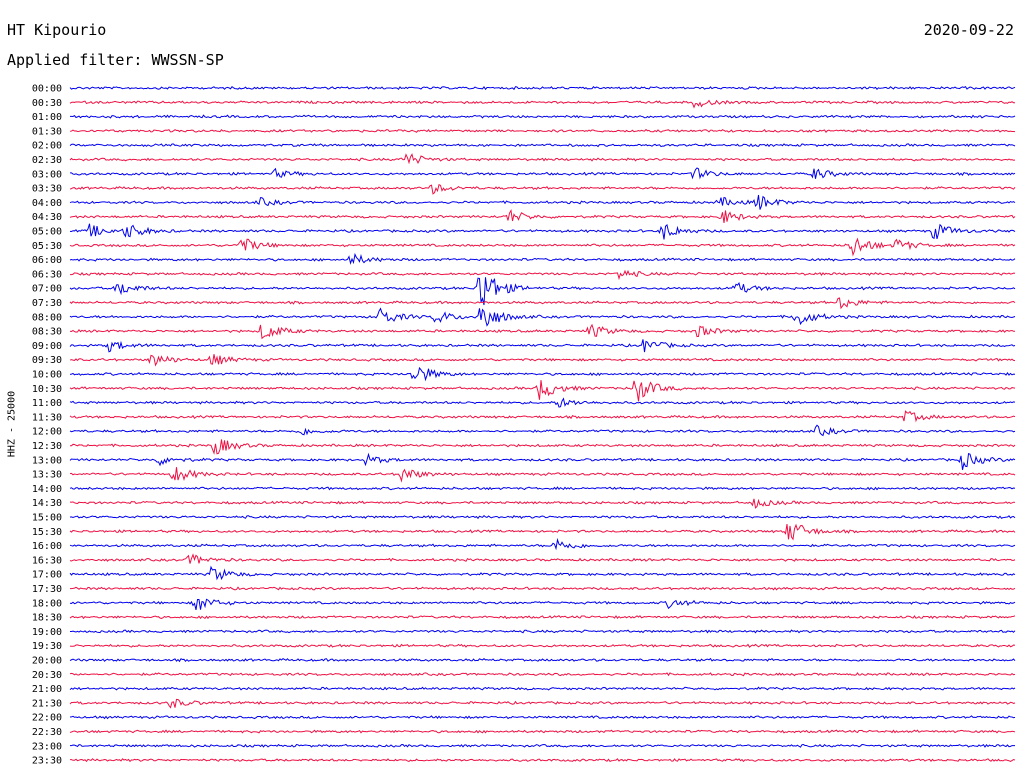 The height and width of the screenshot is (780, 1024). I want to click on row-time-label: 01:30, so click(47, 131).